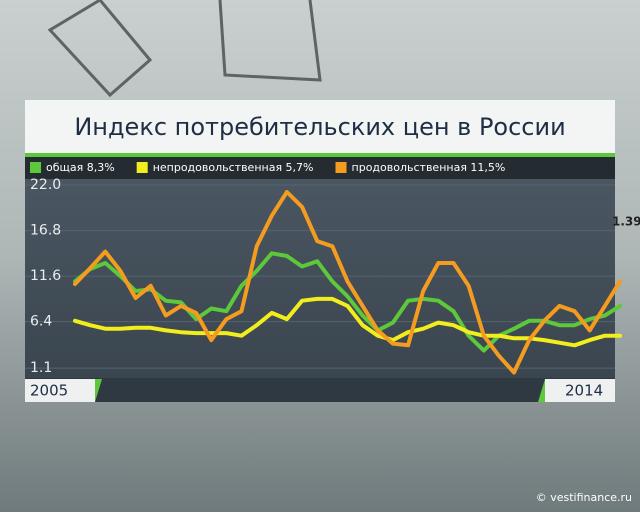 The width and height of the screenshot is (640, 516). I want to click on title-underline, so click(320, 155).